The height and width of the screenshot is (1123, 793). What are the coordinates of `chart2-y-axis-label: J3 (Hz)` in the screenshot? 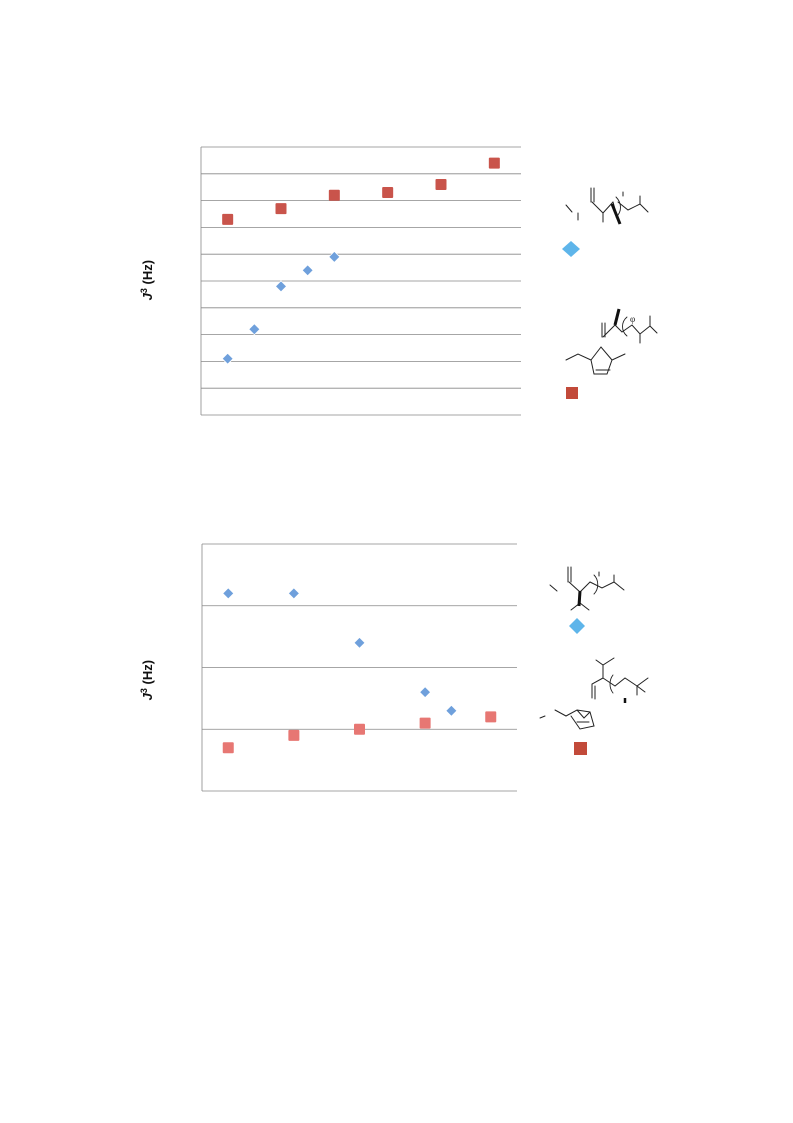 It's located at (147, 680).